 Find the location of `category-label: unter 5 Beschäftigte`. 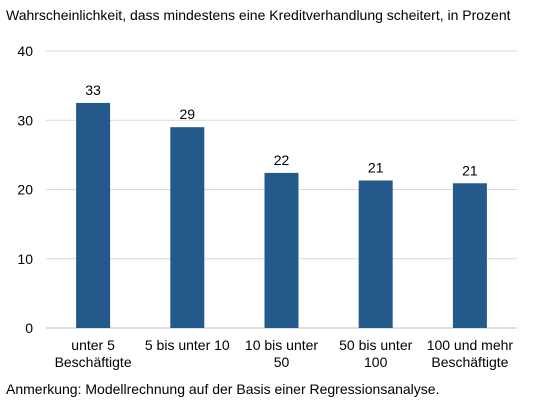

category-label: unter 5 Beschäftigte is located at coordinates (93, 353).